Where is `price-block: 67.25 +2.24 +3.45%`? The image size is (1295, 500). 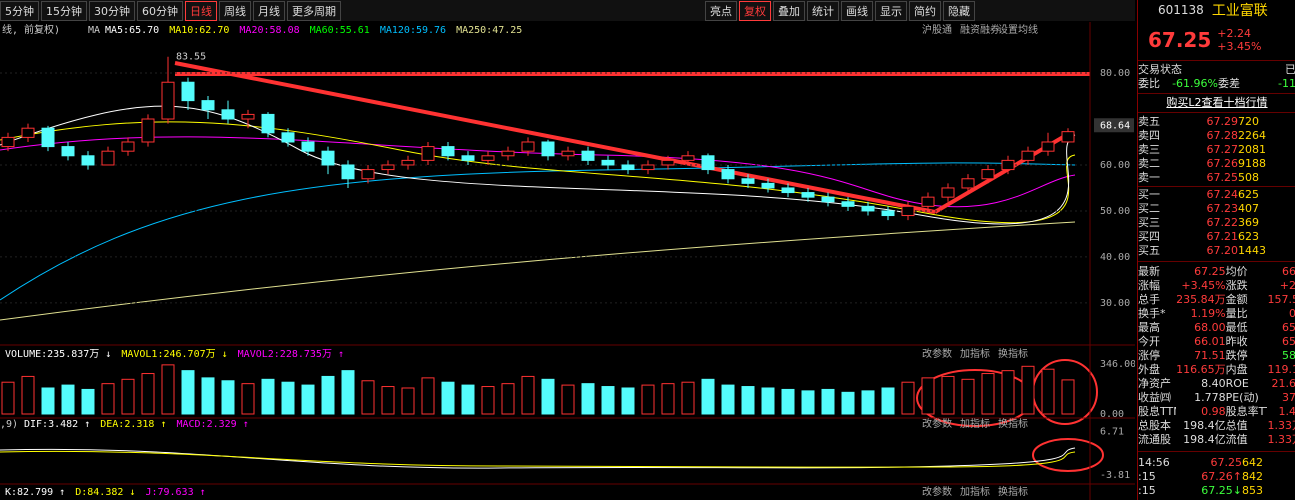
price-block: 67.25 +2.24 +3.45% is located at coordinates (1216, 40).